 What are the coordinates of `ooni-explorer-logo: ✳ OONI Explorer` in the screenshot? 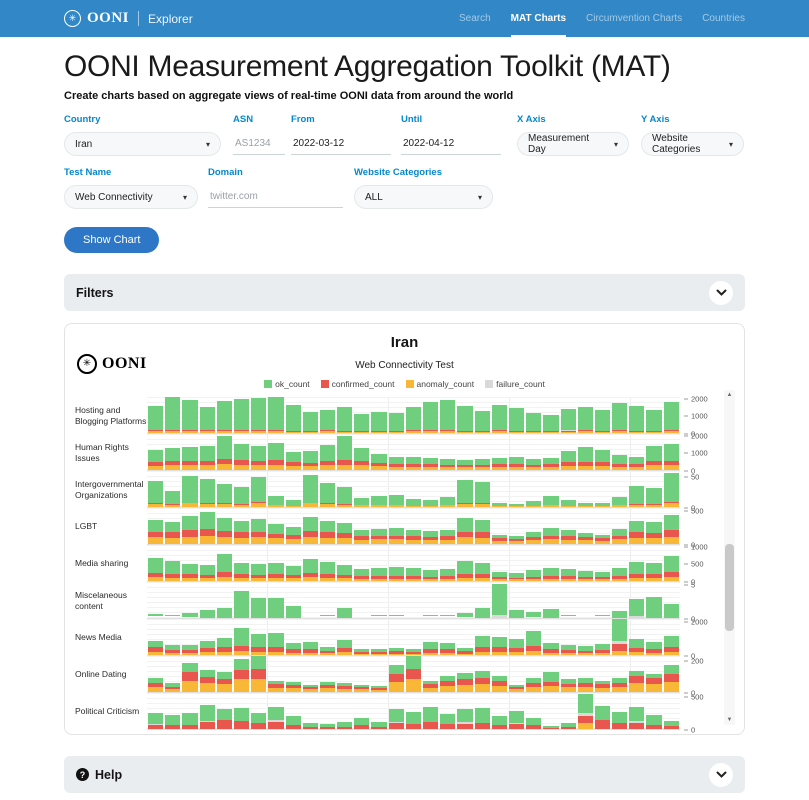 It's located at (128, 18).